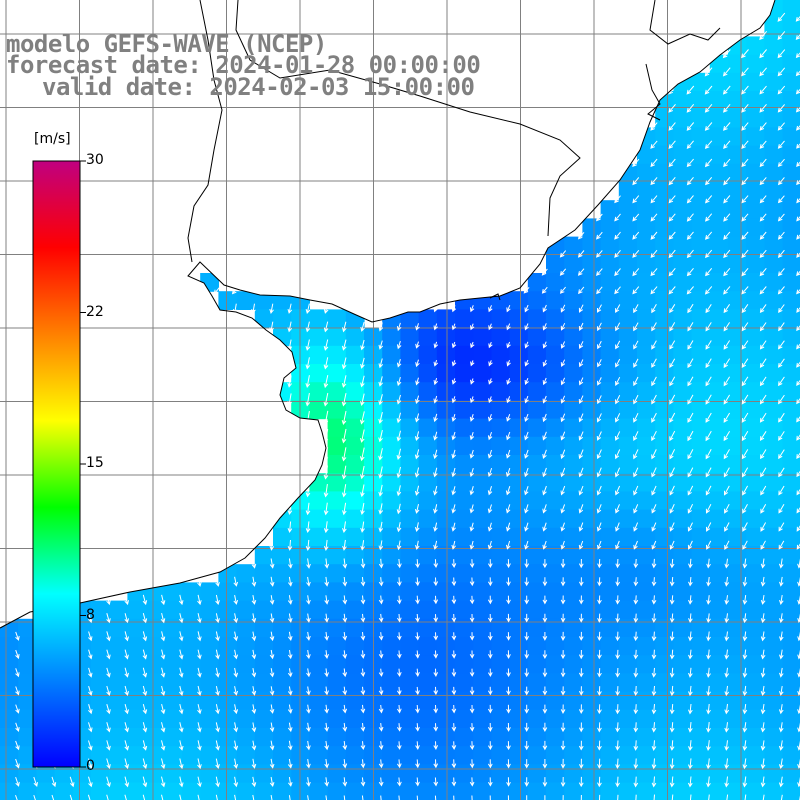  Describe the element at coordinates (83, 464) in the screenshot. I see `colorbar-ticks` at that location.